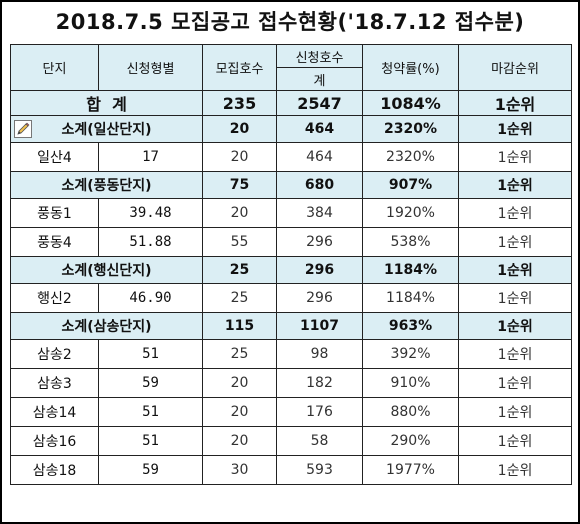 This screenshot has height=524, width=580. Describe the element at coordinates (319, 56) in the screenshot. I see `header-apply-group: 신청호수` at that location.